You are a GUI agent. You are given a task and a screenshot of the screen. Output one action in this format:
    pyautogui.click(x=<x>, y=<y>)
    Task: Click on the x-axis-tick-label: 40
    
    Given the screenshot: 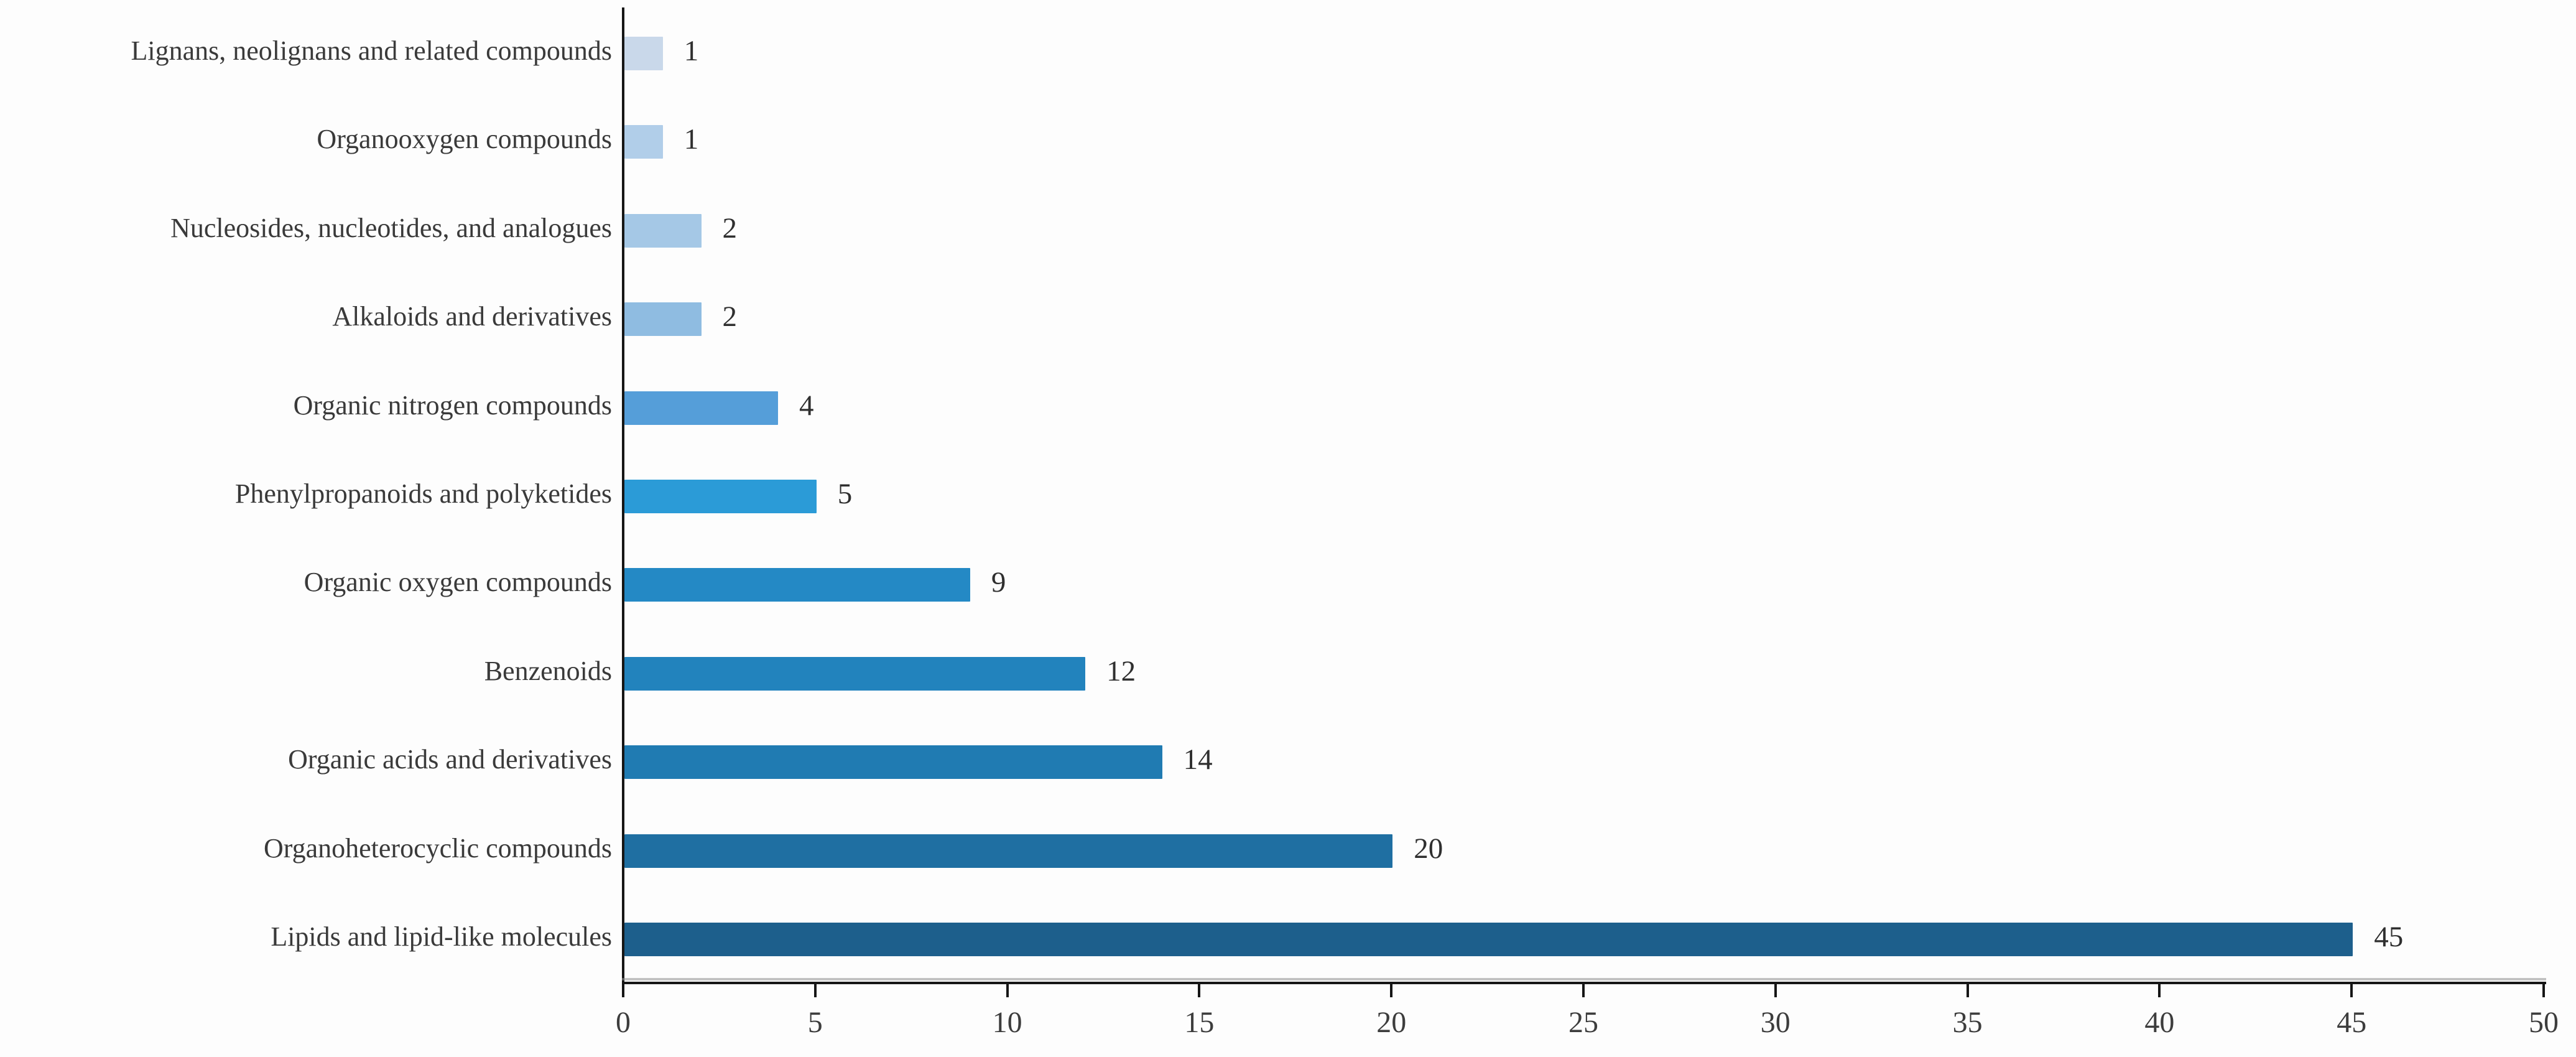 What is the action you would take?
    pyautogui.click(x=2159, y=1022)
    